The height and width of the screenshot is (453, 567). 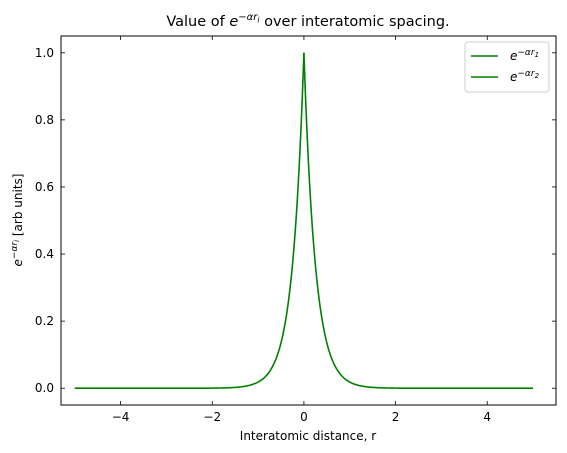 I want to click on legend: e−αr1 e−αr2, so click(x=507, y=67).